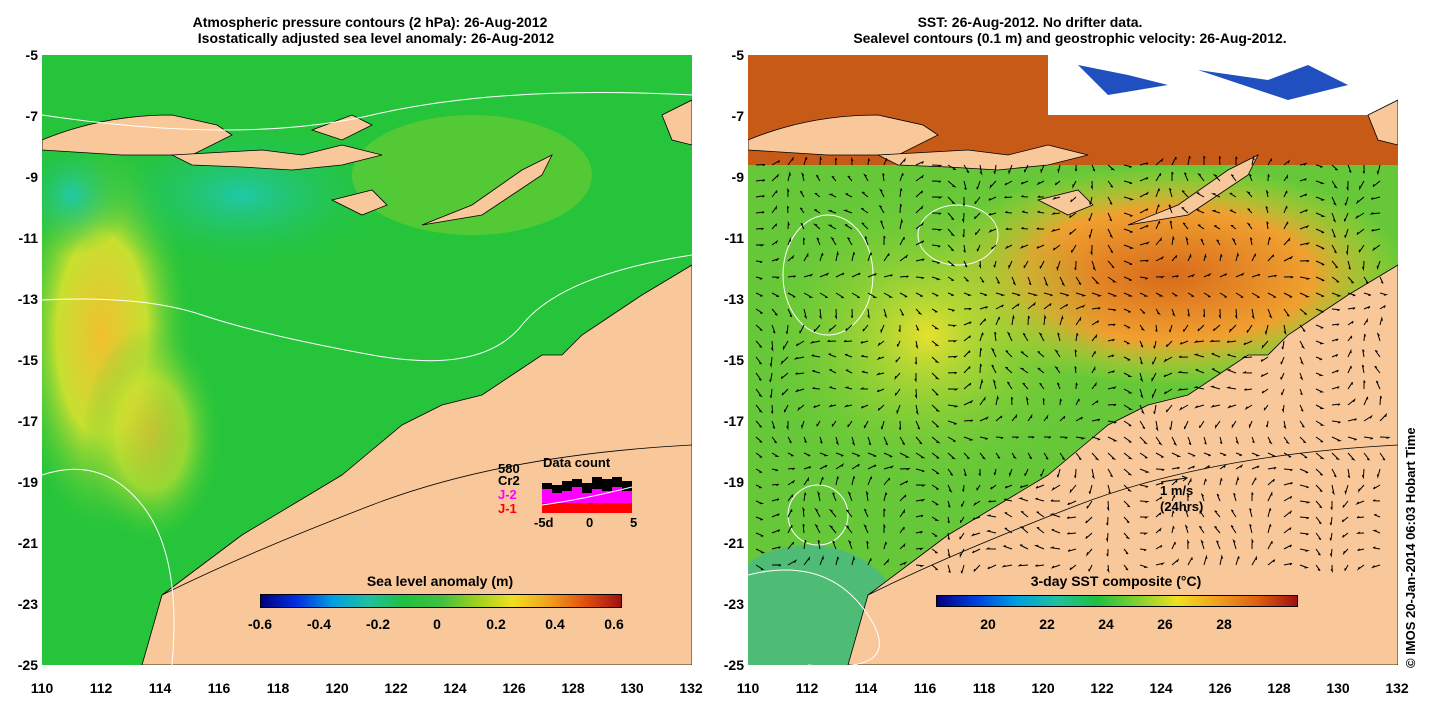 The image size is (1440, 710). I want to click on sat-label-j2: J-2, so click(507, 494).